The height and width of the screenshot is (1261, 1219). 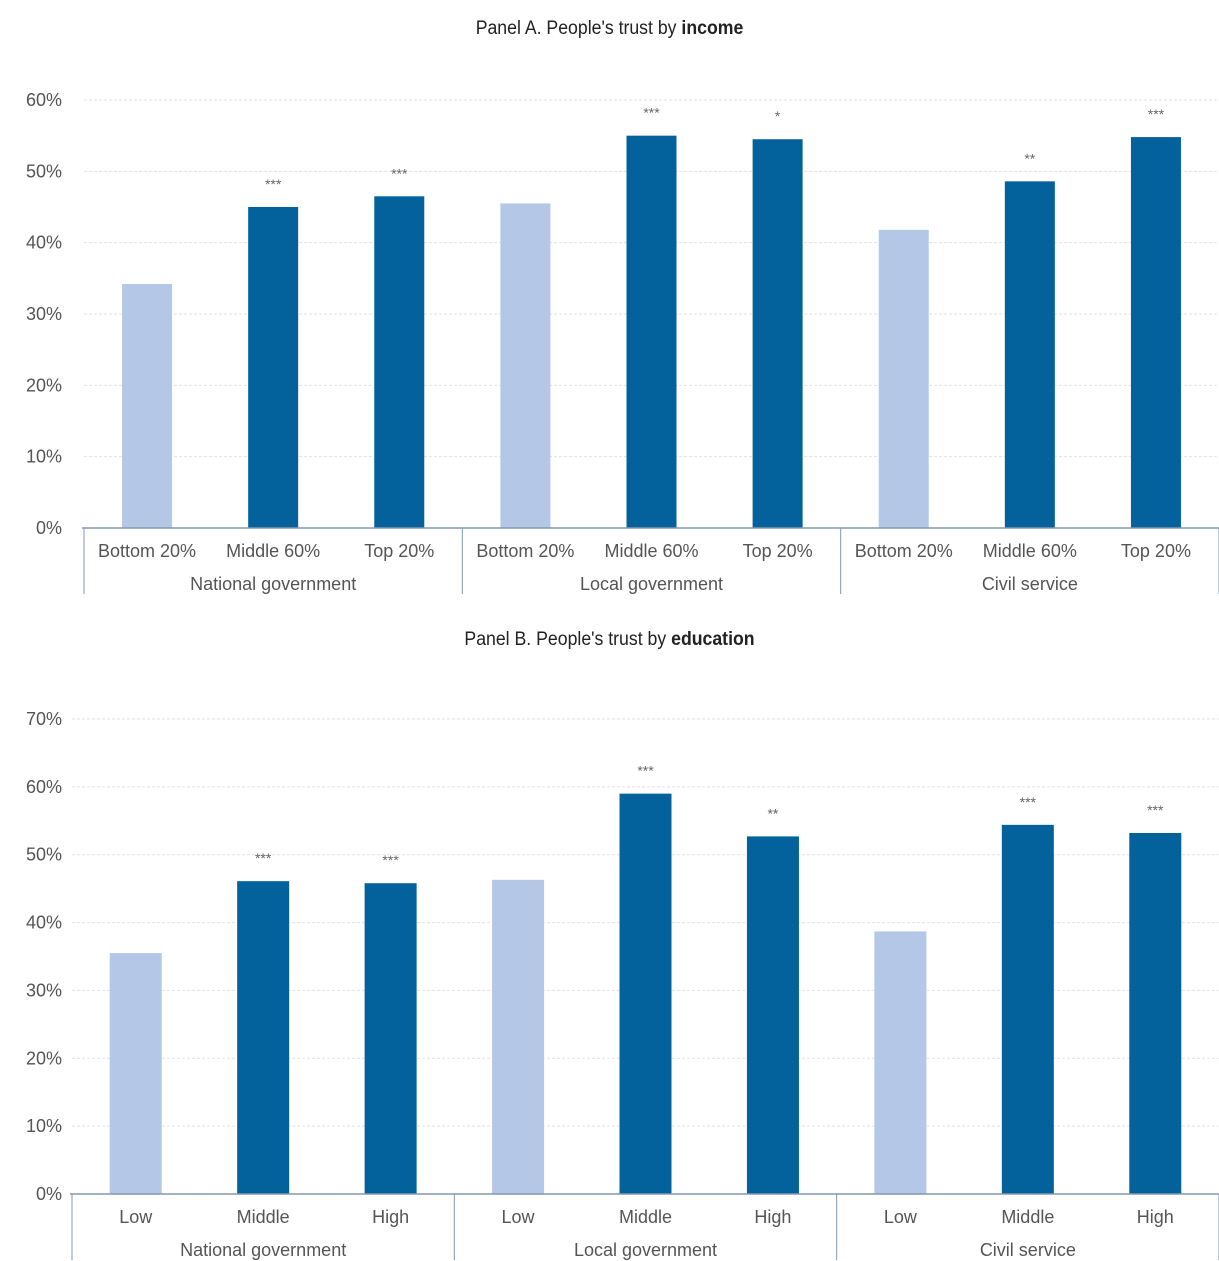 I want to click on panel-b-title-bold: education, so click(x=713, y=639).